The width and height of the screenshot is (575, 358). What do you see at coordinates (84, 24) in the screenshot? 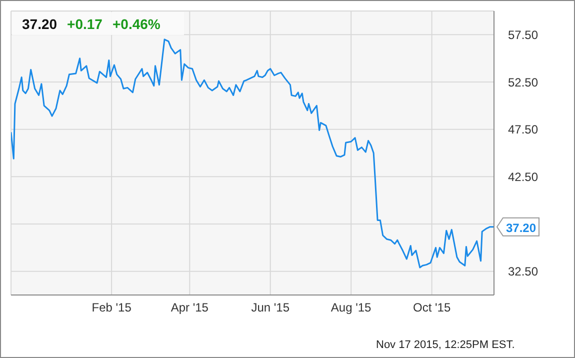
I see `annotation: +0.17` at bounding box center [84, 24].